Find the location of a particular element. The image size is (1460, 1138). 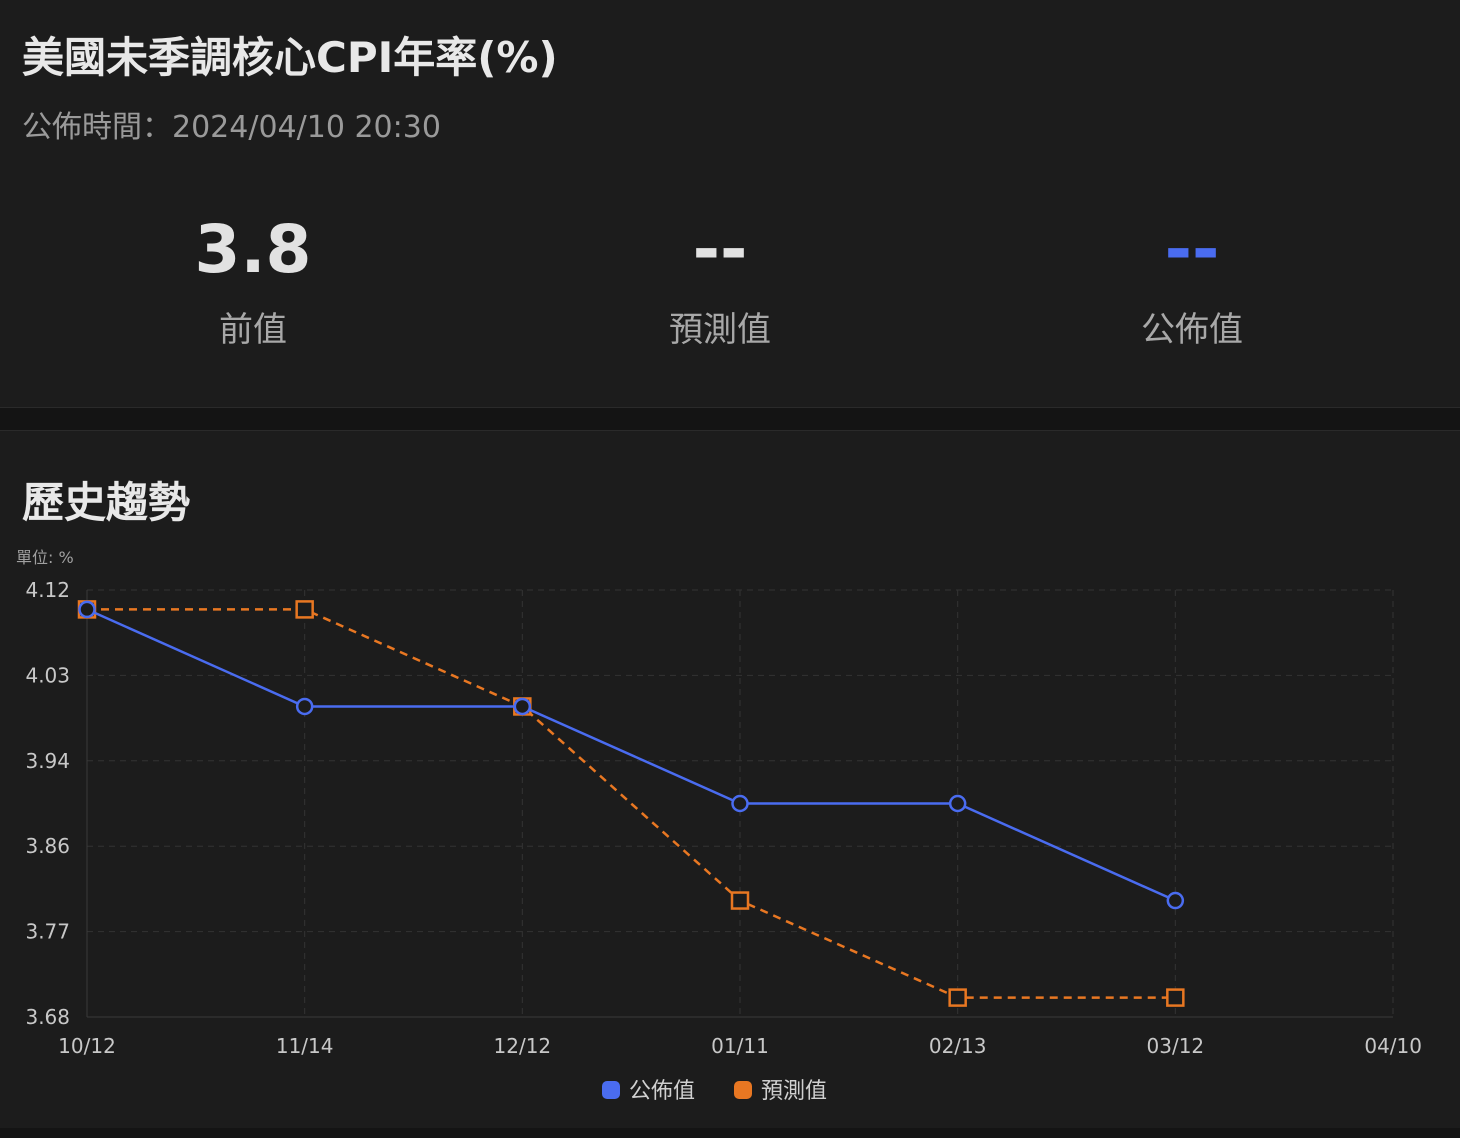

x-tick-label: 03/12 is located at coordinates (1176, 1046).